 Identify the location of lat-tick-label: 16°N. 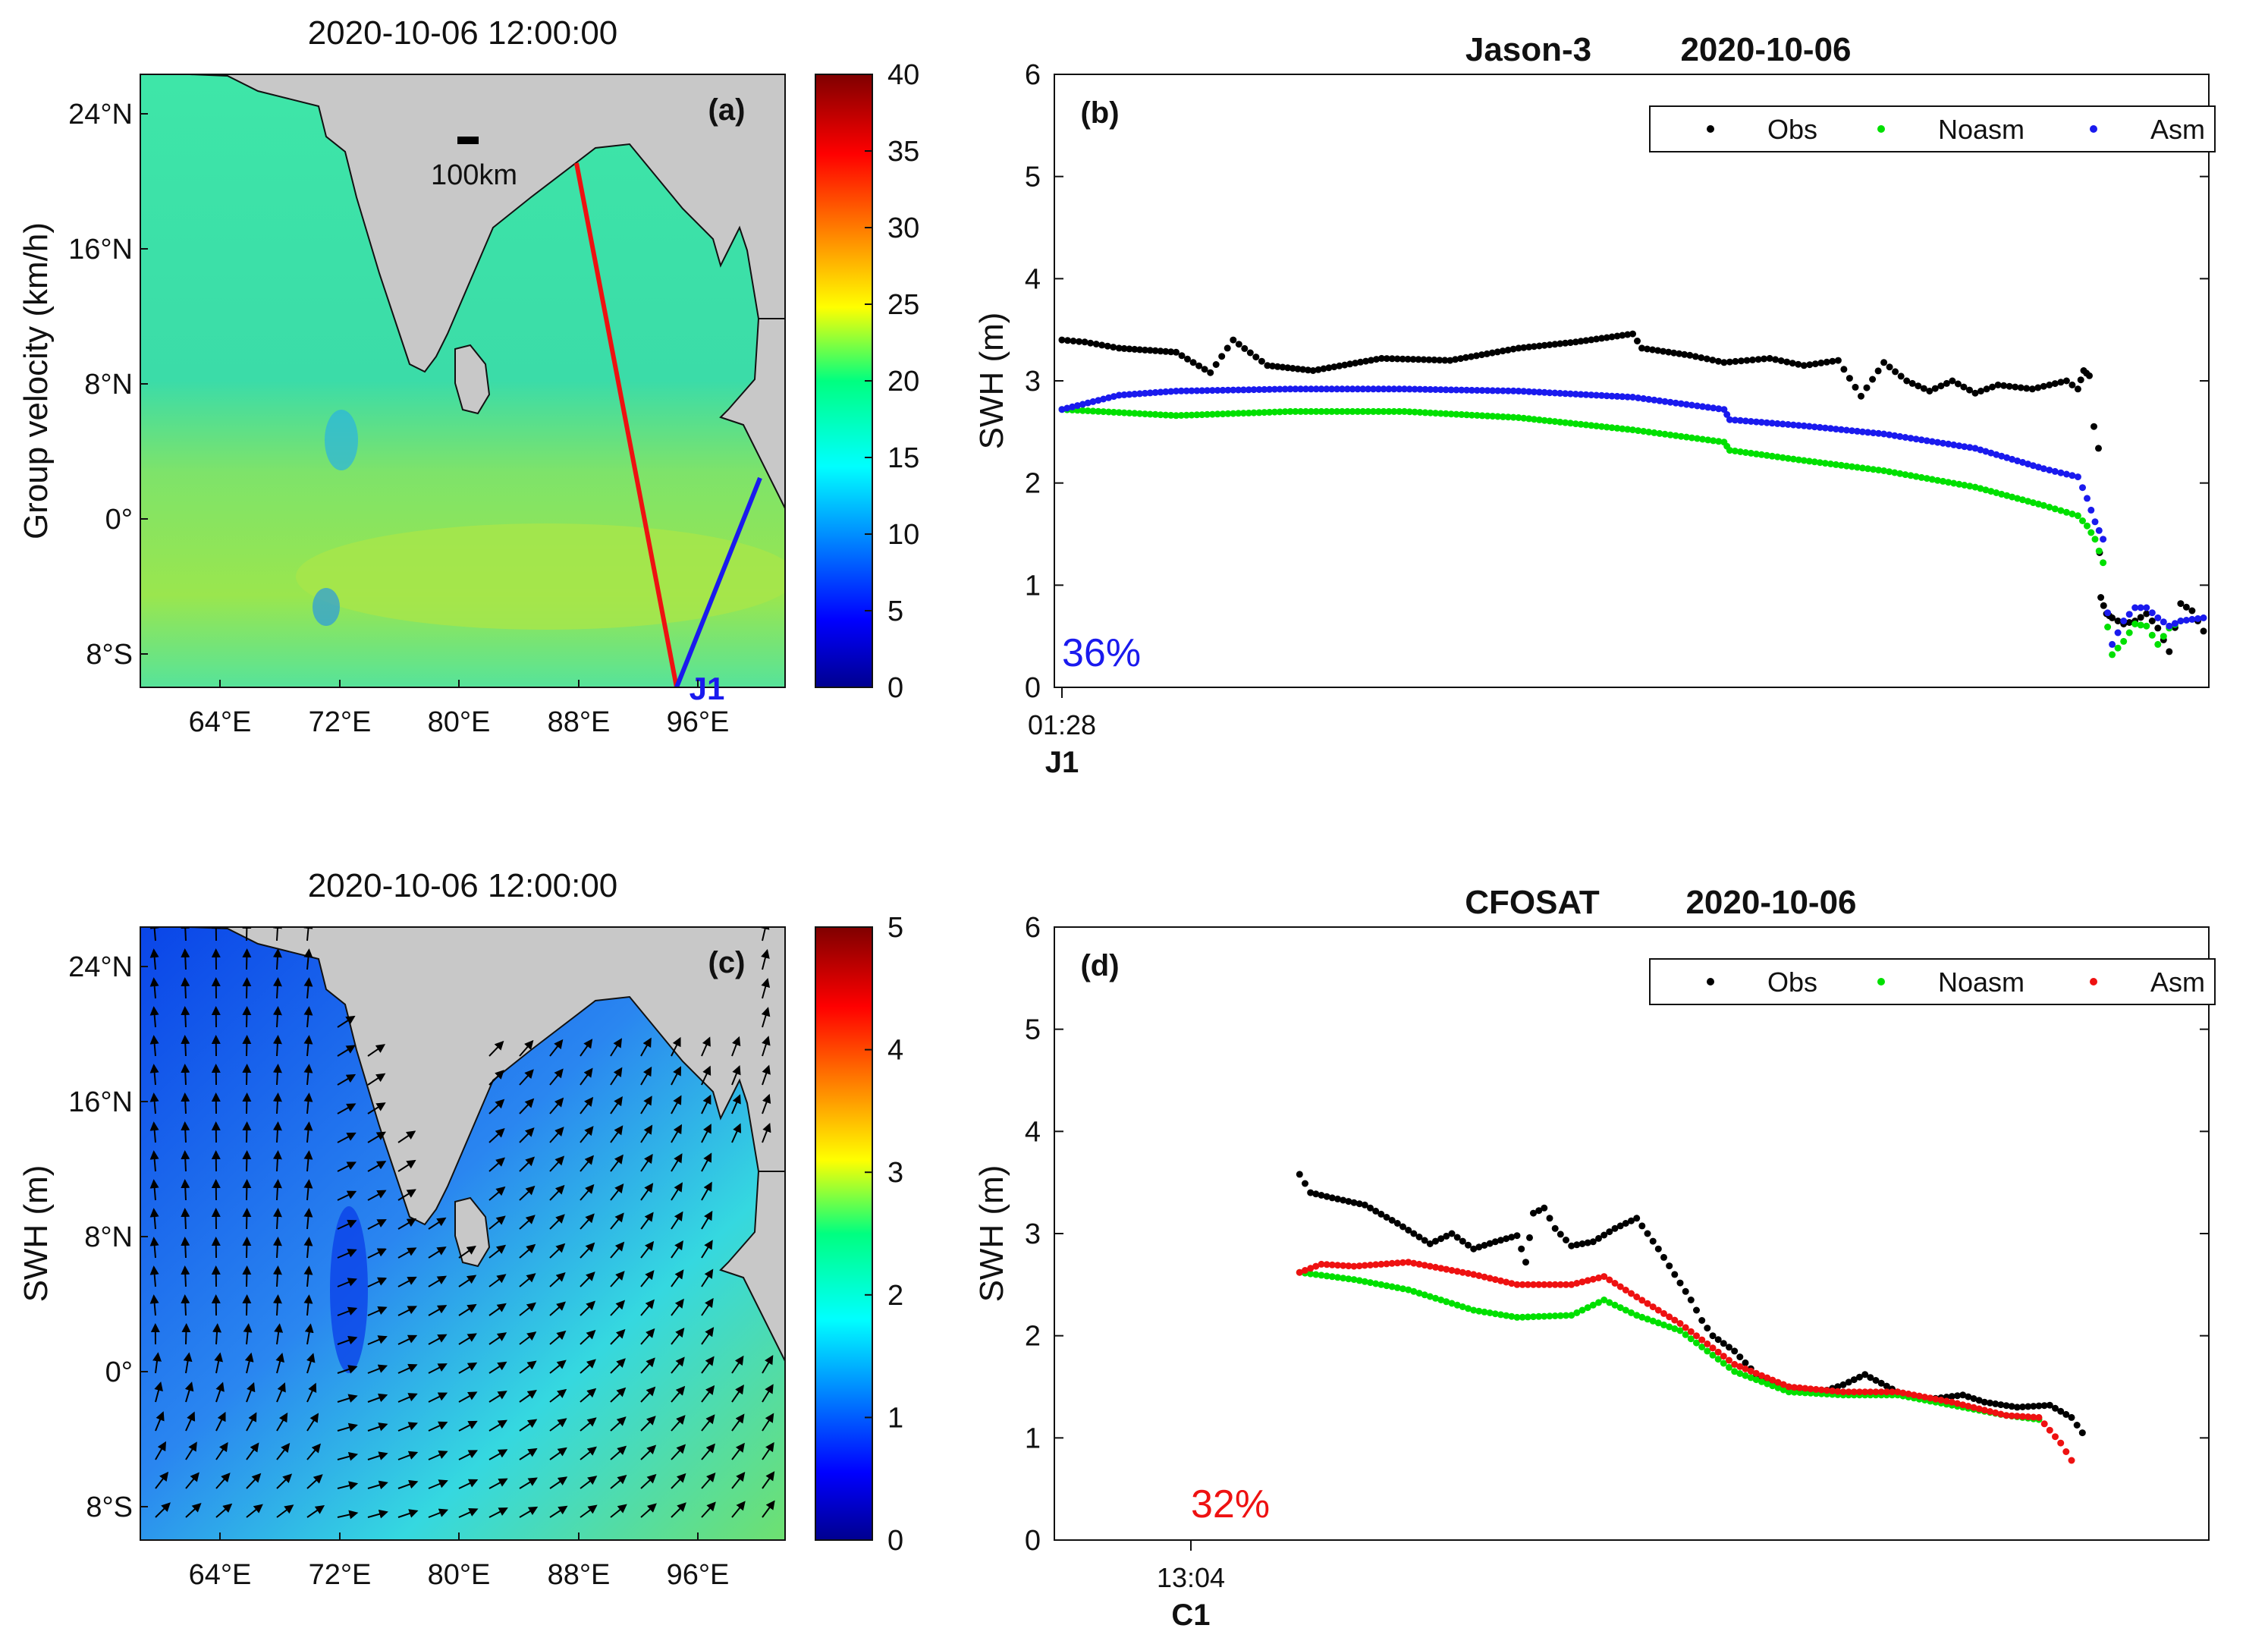
(100, 1102).